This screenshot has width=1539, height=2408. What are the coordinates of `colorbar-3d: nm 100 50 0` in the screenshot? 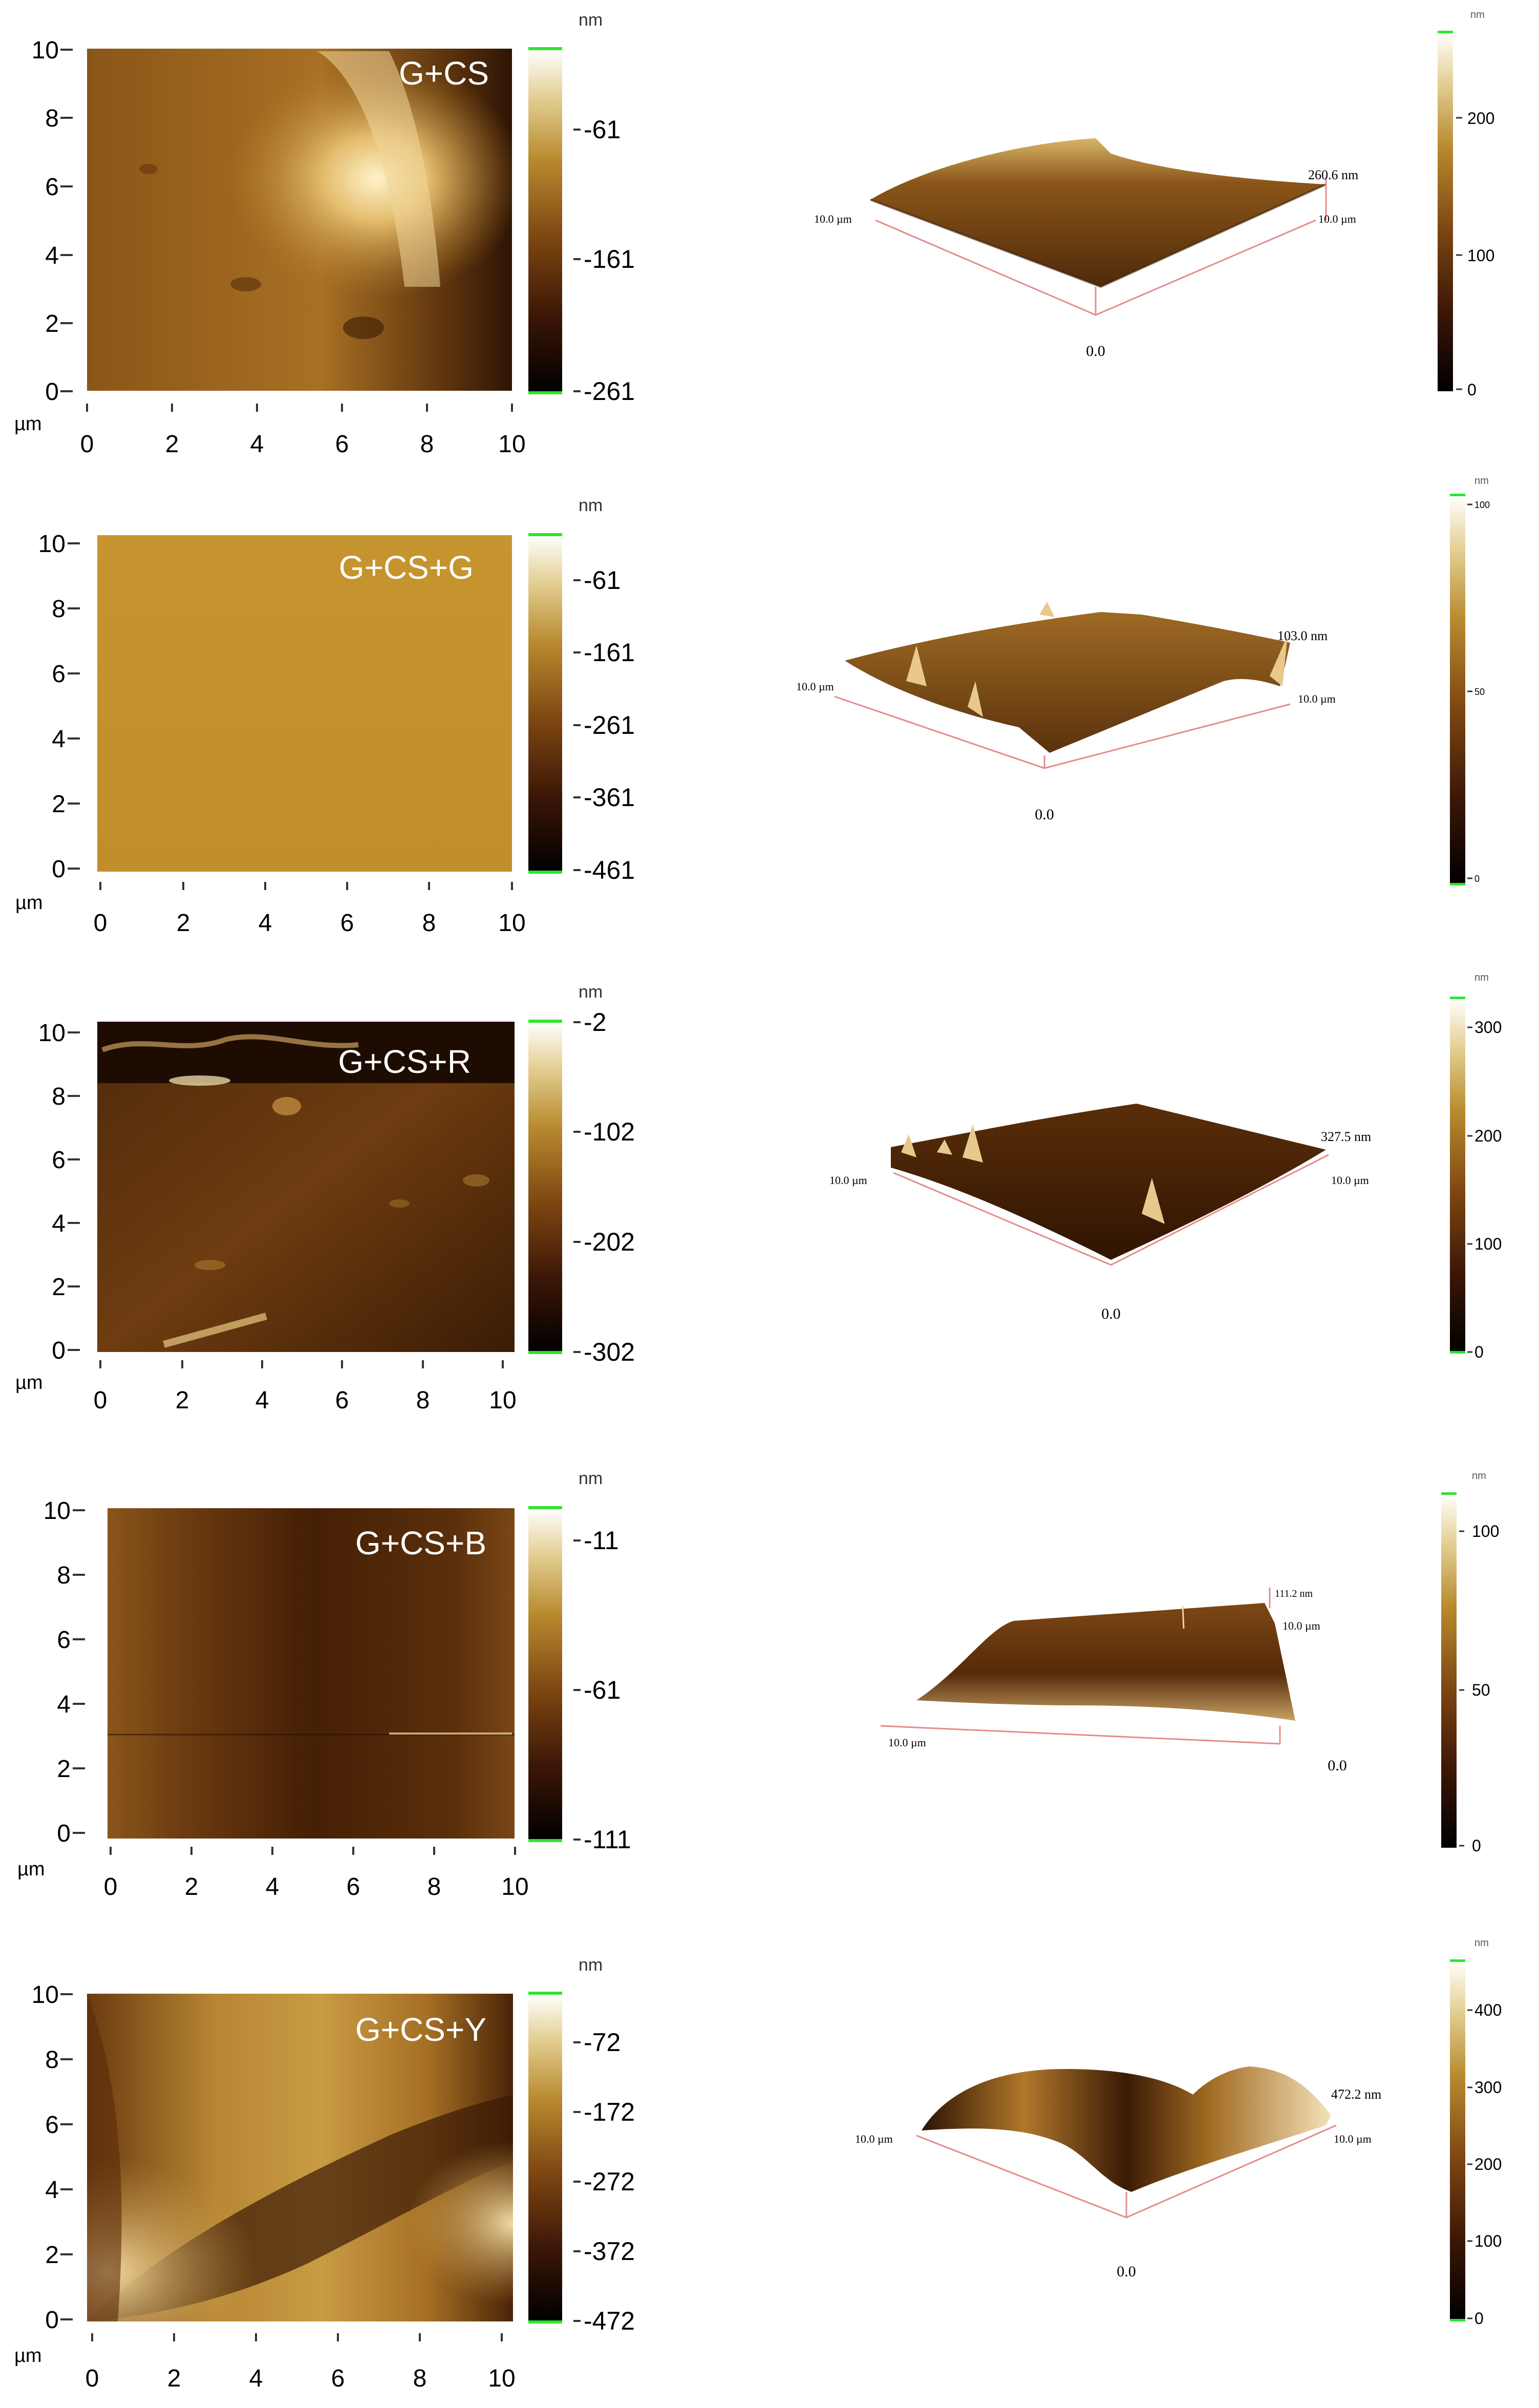 It's located at (1470, 1663).